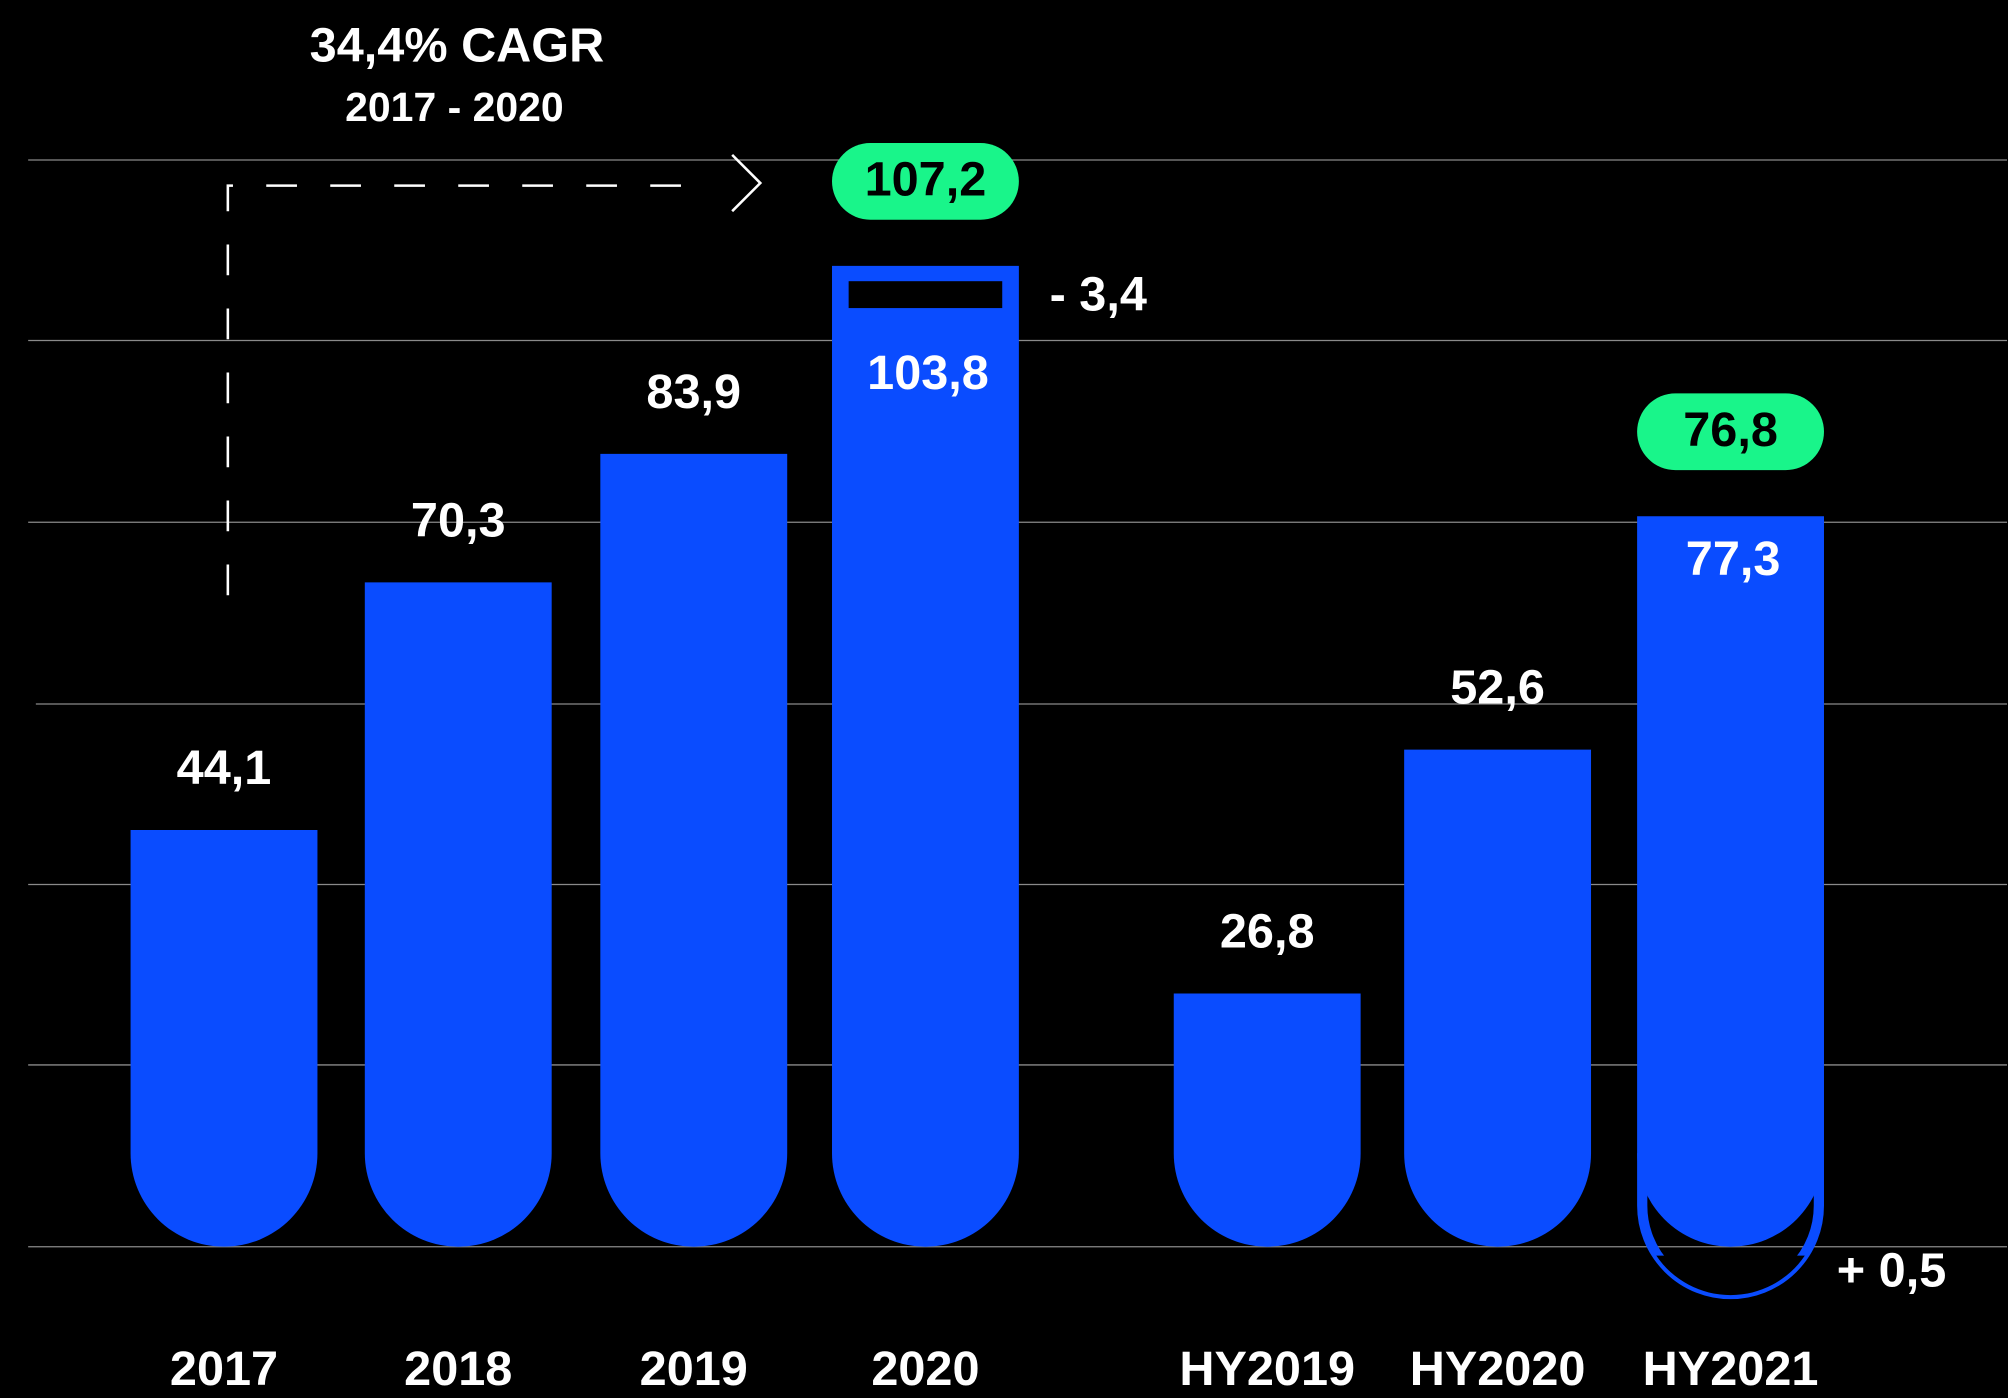  I want to click on cagr-subtitle: 2017 - 2020, so click(454, 107).